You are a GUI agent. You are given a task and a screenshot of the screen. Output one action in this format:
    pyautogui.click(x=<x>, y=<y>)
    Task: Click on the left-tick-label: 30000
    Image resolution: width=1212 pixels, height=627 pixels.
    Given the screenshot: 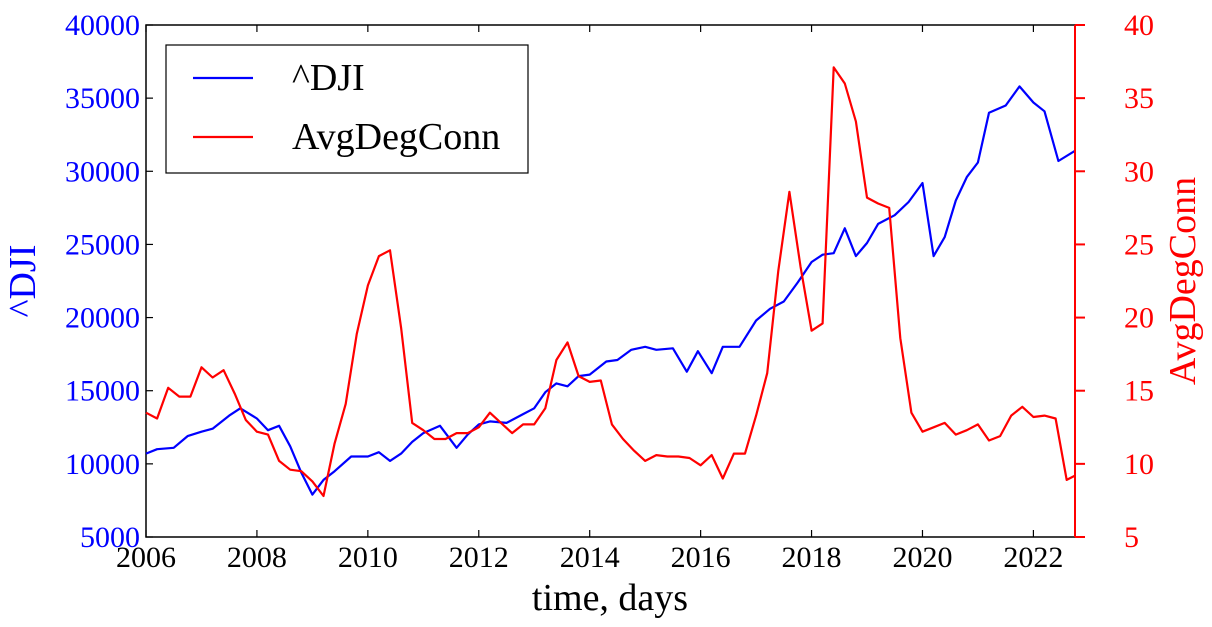 What is the action you would take?
    pyautogui.click(x=102, y=171)
    